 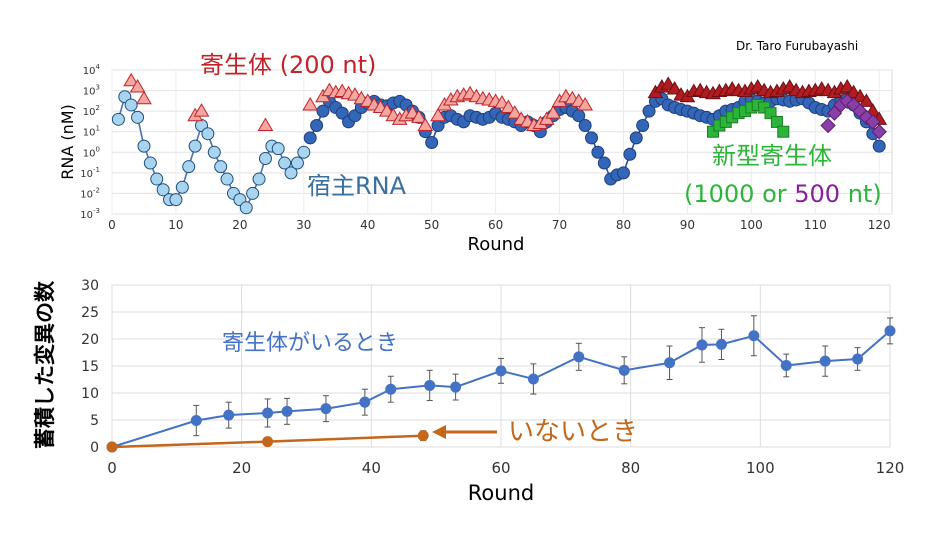 I want to click on without-parasite-label: いないとき, so click(x=573, y=432).